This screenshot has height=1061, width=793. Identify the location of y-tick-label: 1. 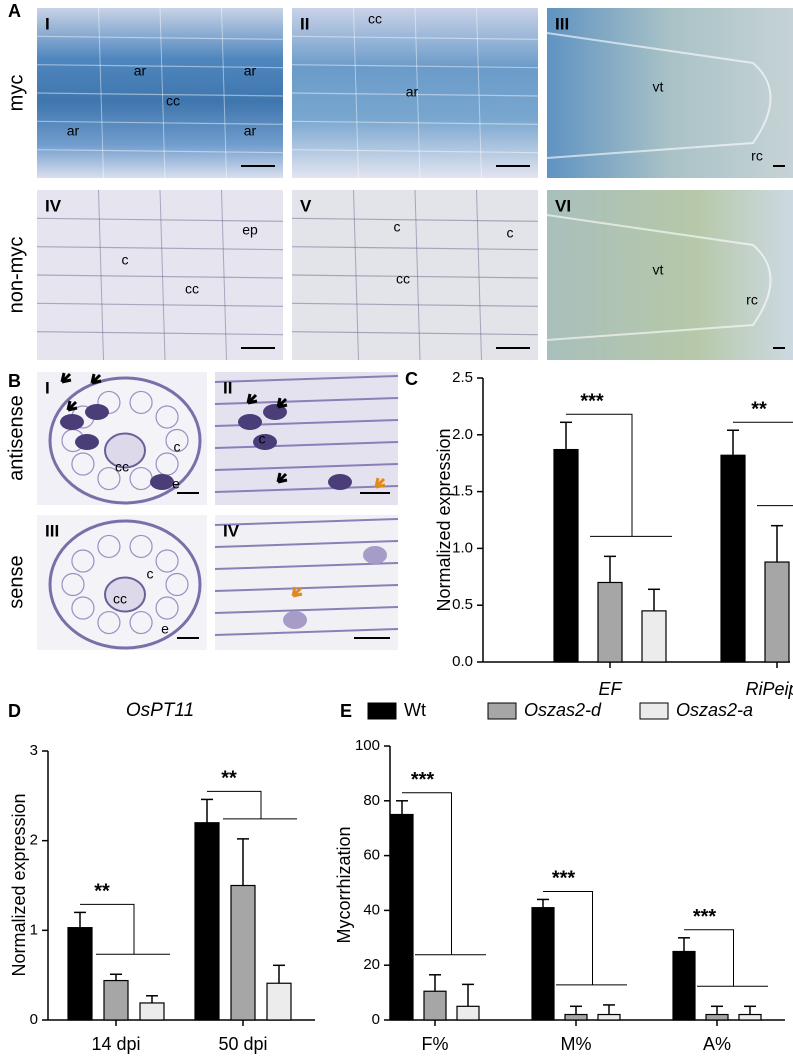
(34, 929).